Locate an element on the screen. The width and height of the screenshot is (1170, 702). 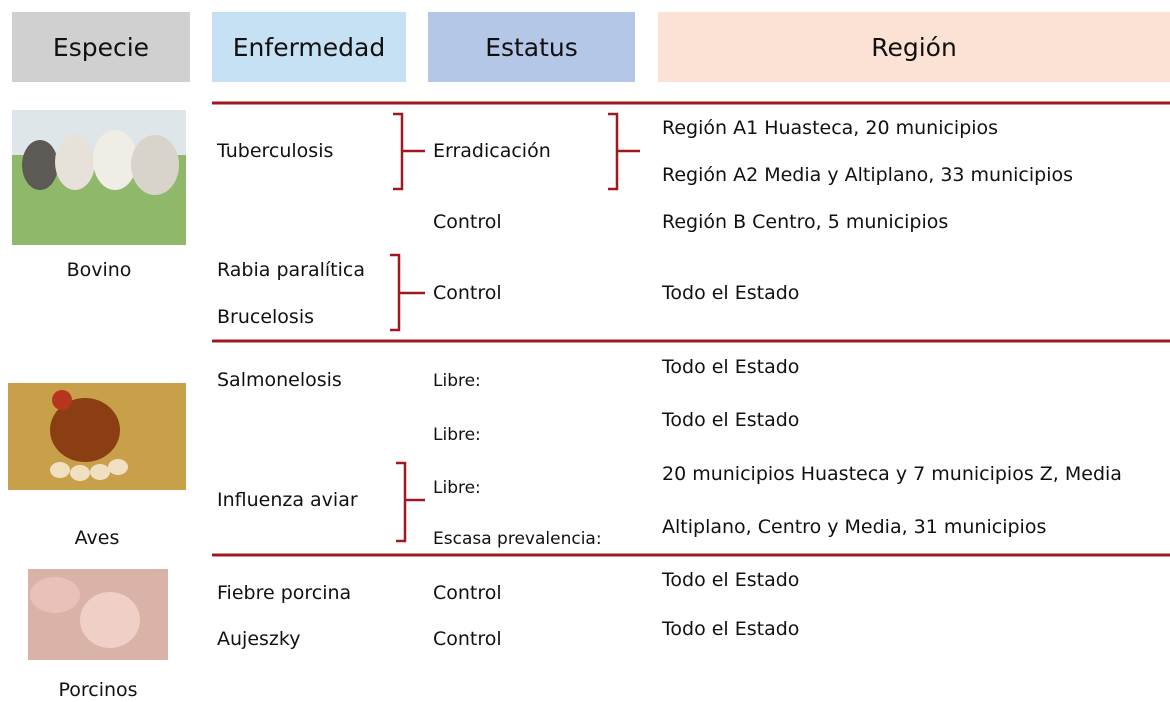
status: Erradicación is located at coordinates (492, 151).